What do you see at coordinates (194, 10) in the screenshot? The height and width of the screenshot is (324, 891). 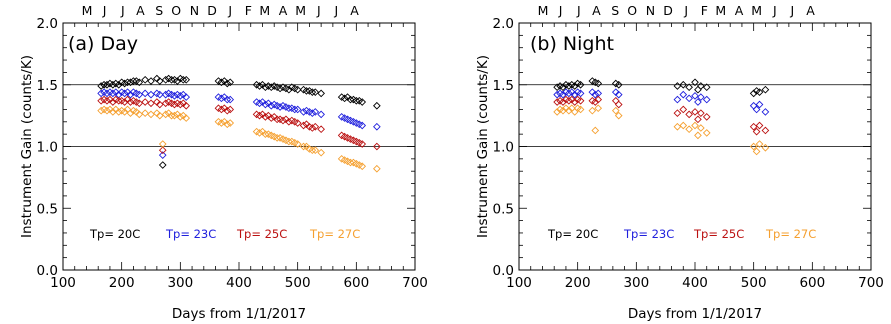 I see `month-label: N` at bounding box center [194, 10].